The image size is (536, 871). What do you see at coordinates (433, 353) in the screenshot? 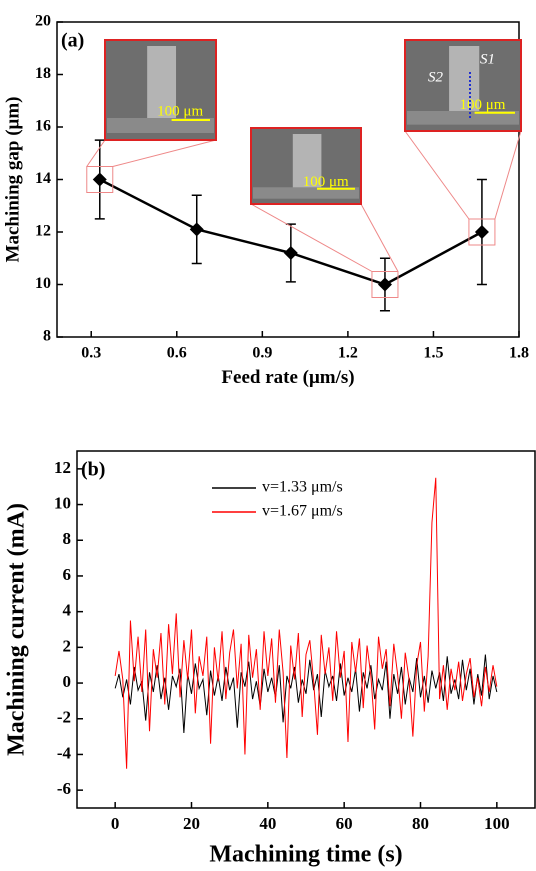
I see `x-tick-label: 1.5` at bounding box center [433, 353].